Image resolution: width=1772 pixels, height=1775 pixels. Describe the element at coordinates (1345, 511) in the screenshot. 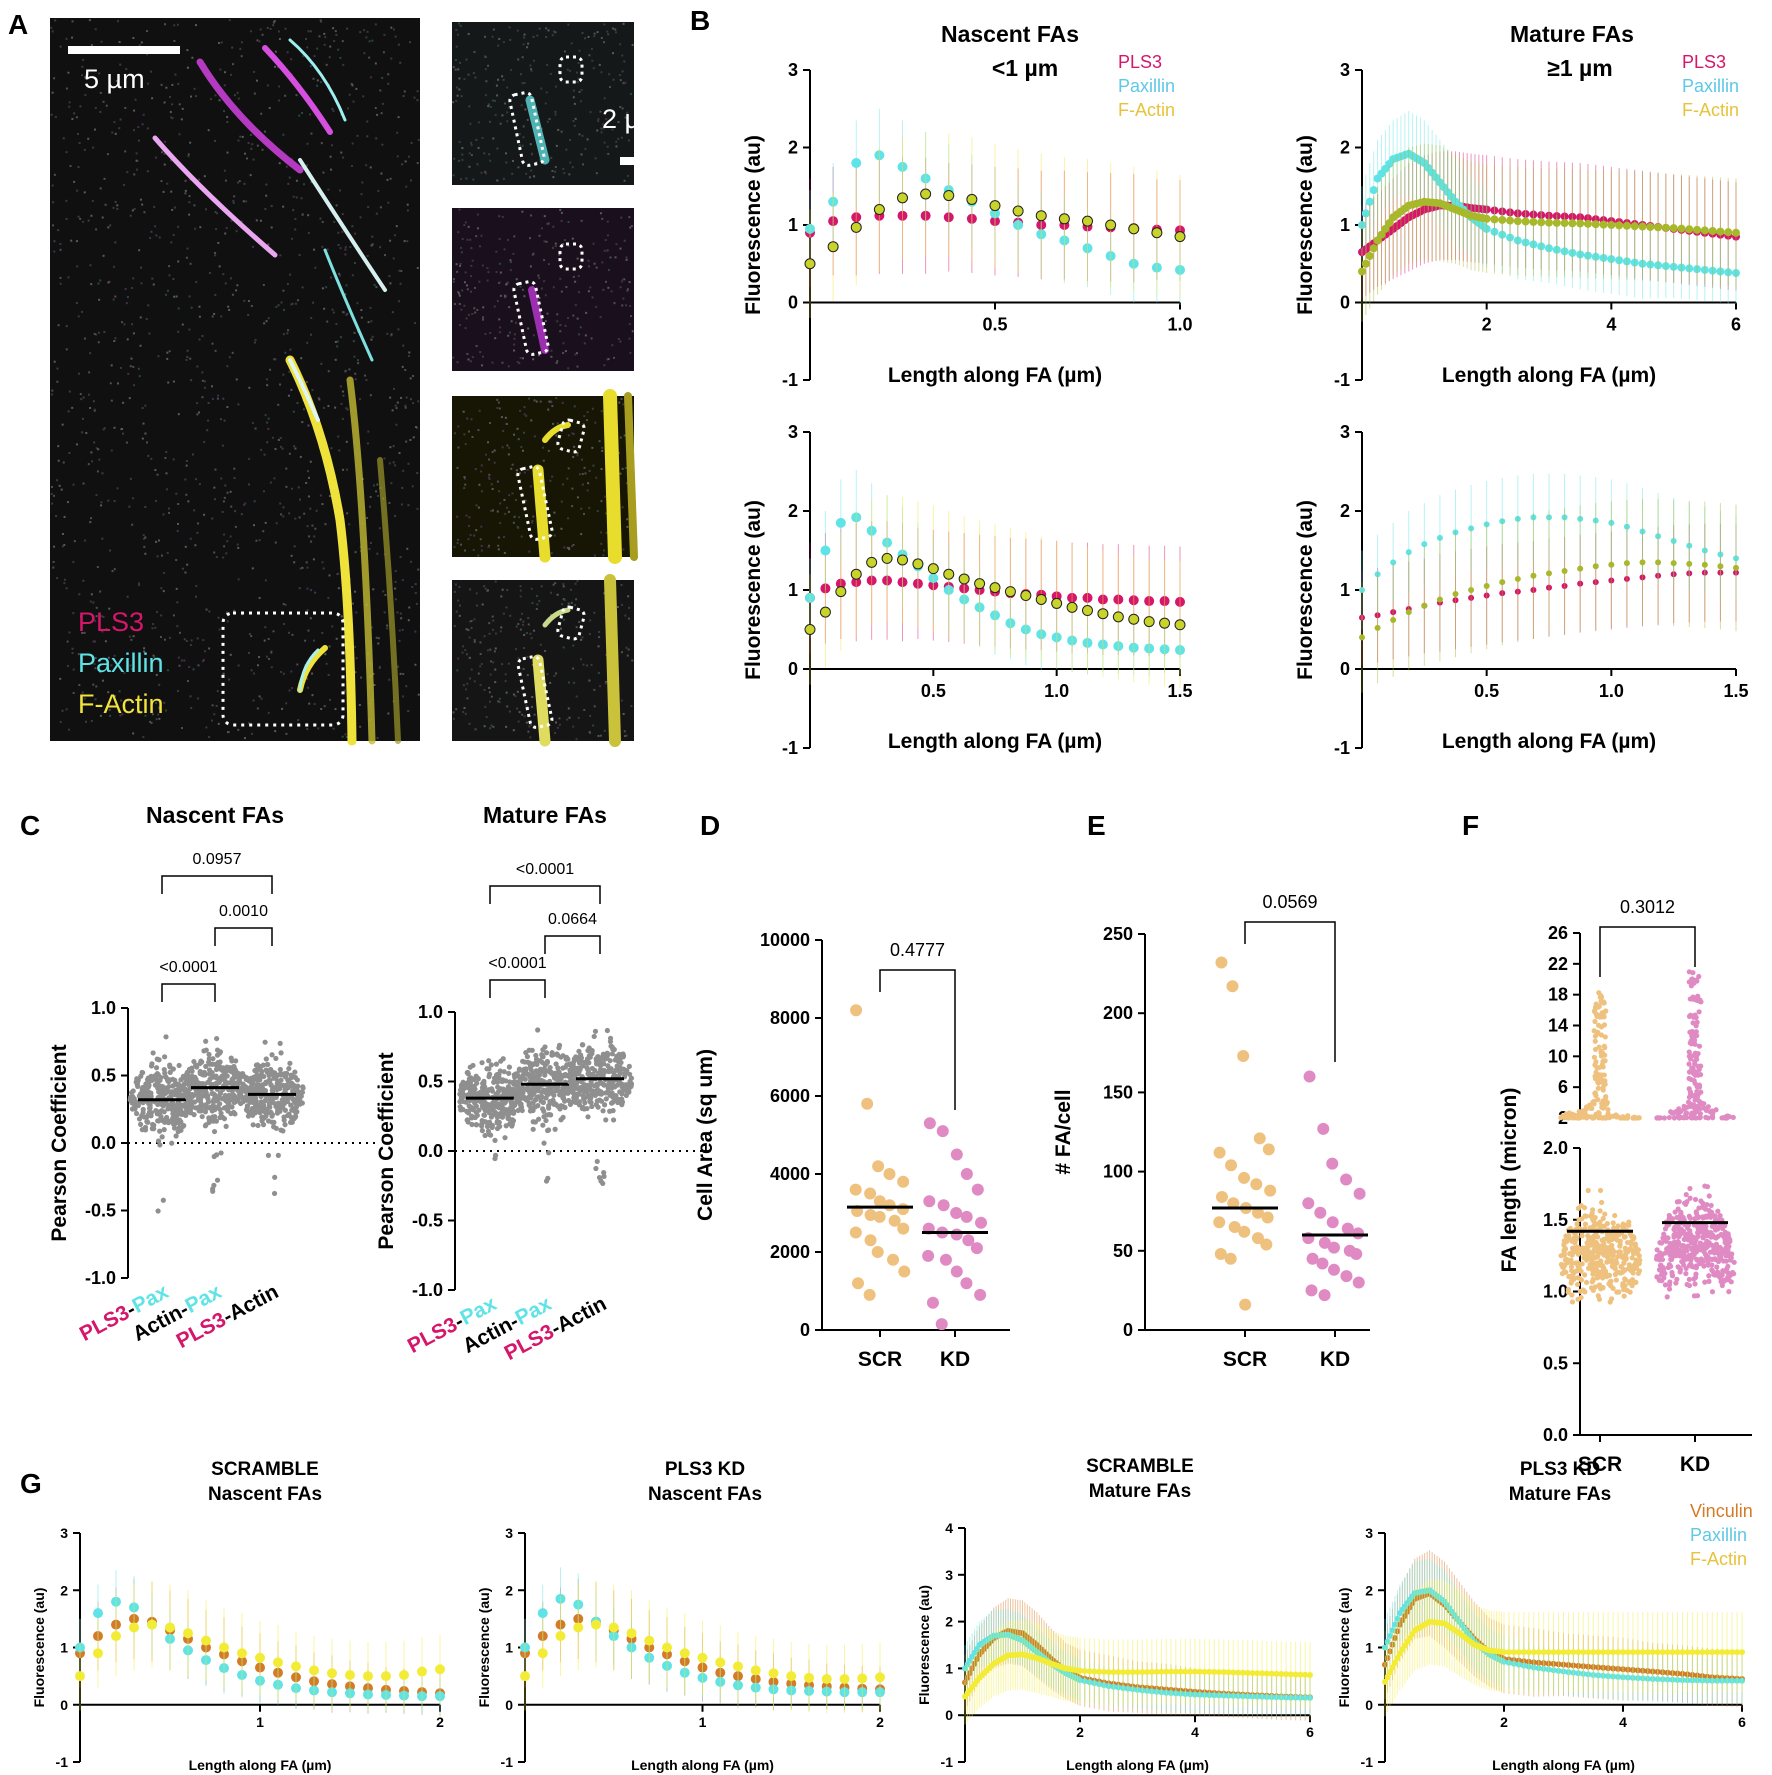

I see `y-tick-label: 2` at that location.